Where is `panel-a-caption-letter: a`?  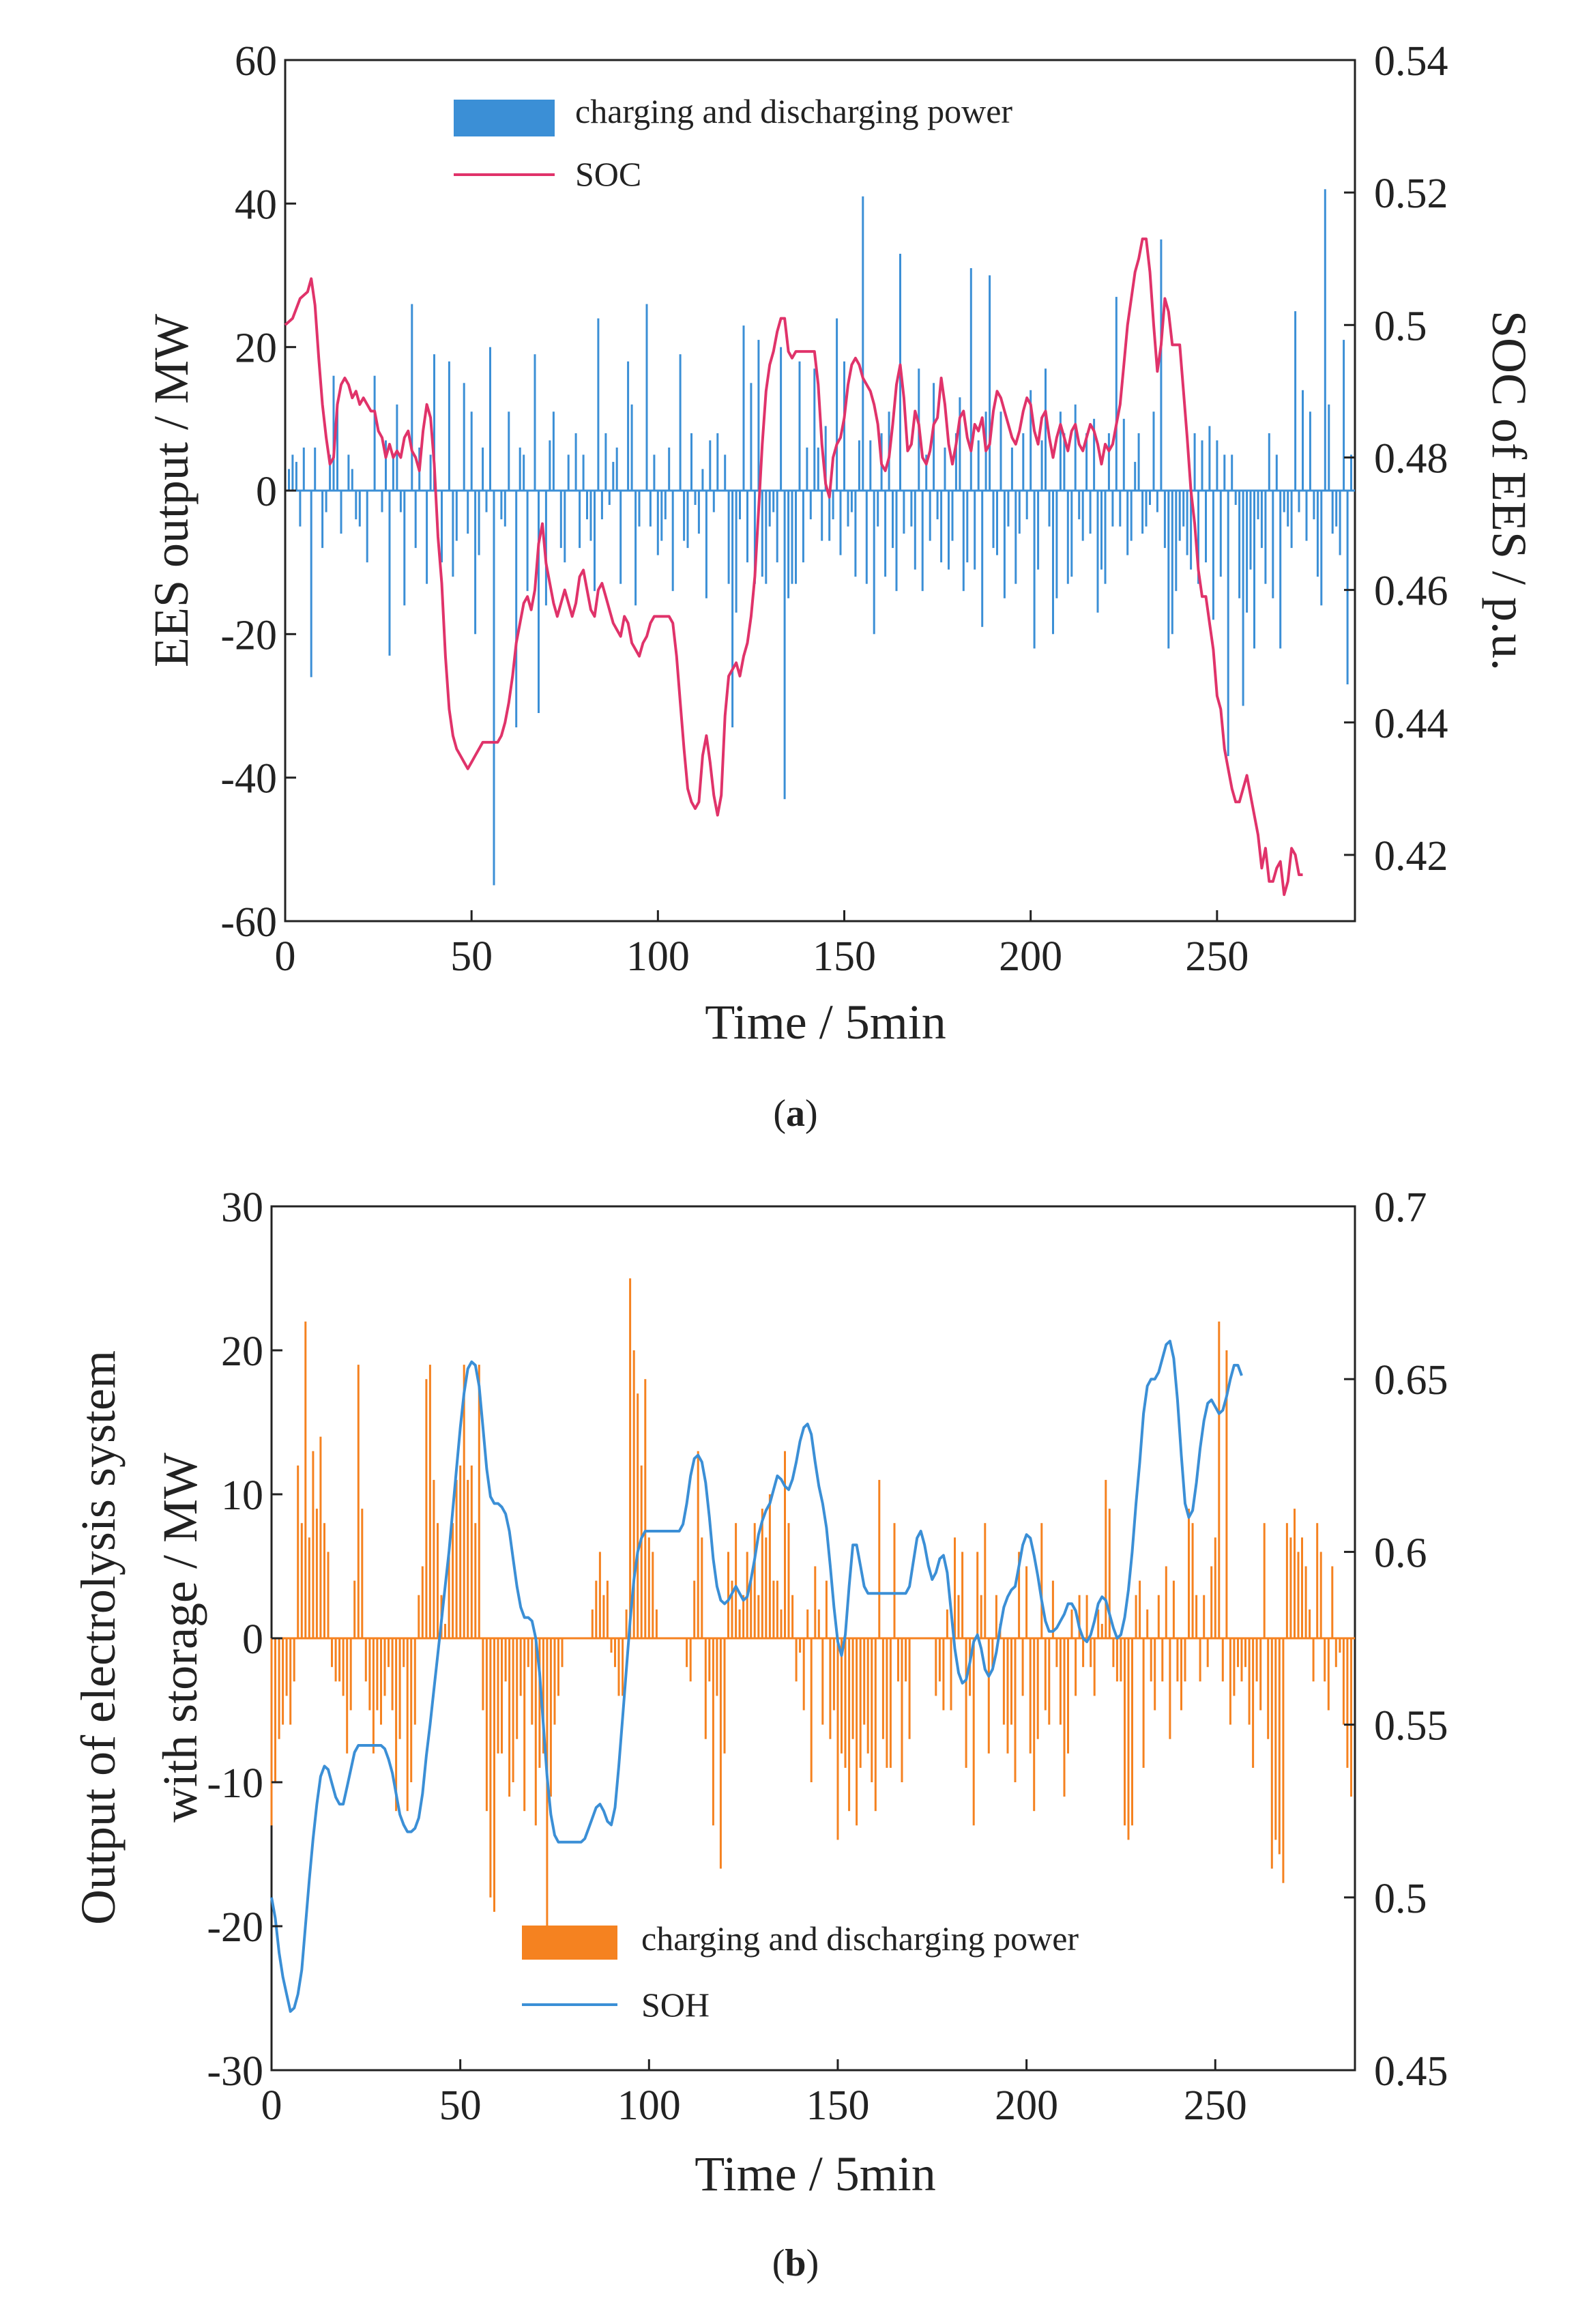
panel-a-caption-letter: a is located at coordinates (795, 1113).